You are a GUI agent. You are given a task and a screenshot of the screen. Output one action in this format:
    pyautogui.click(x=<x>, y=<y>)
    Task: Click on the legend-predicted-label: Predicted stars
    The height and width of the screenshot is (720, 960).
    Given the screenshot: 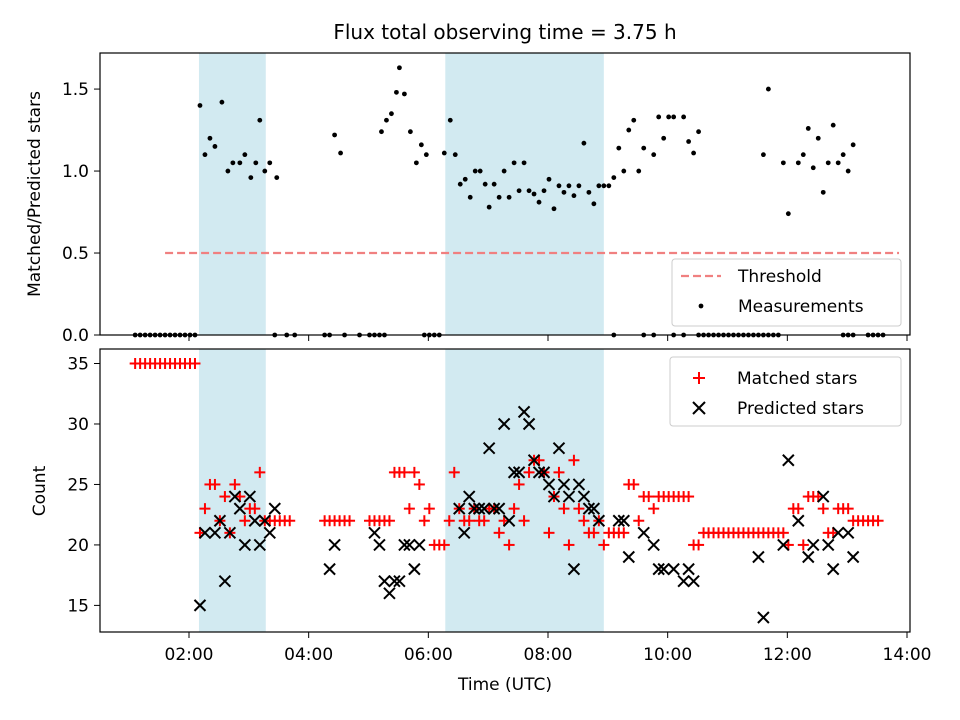 What is the action you would take?
    pyautogui.click(x=800, y=409)
    